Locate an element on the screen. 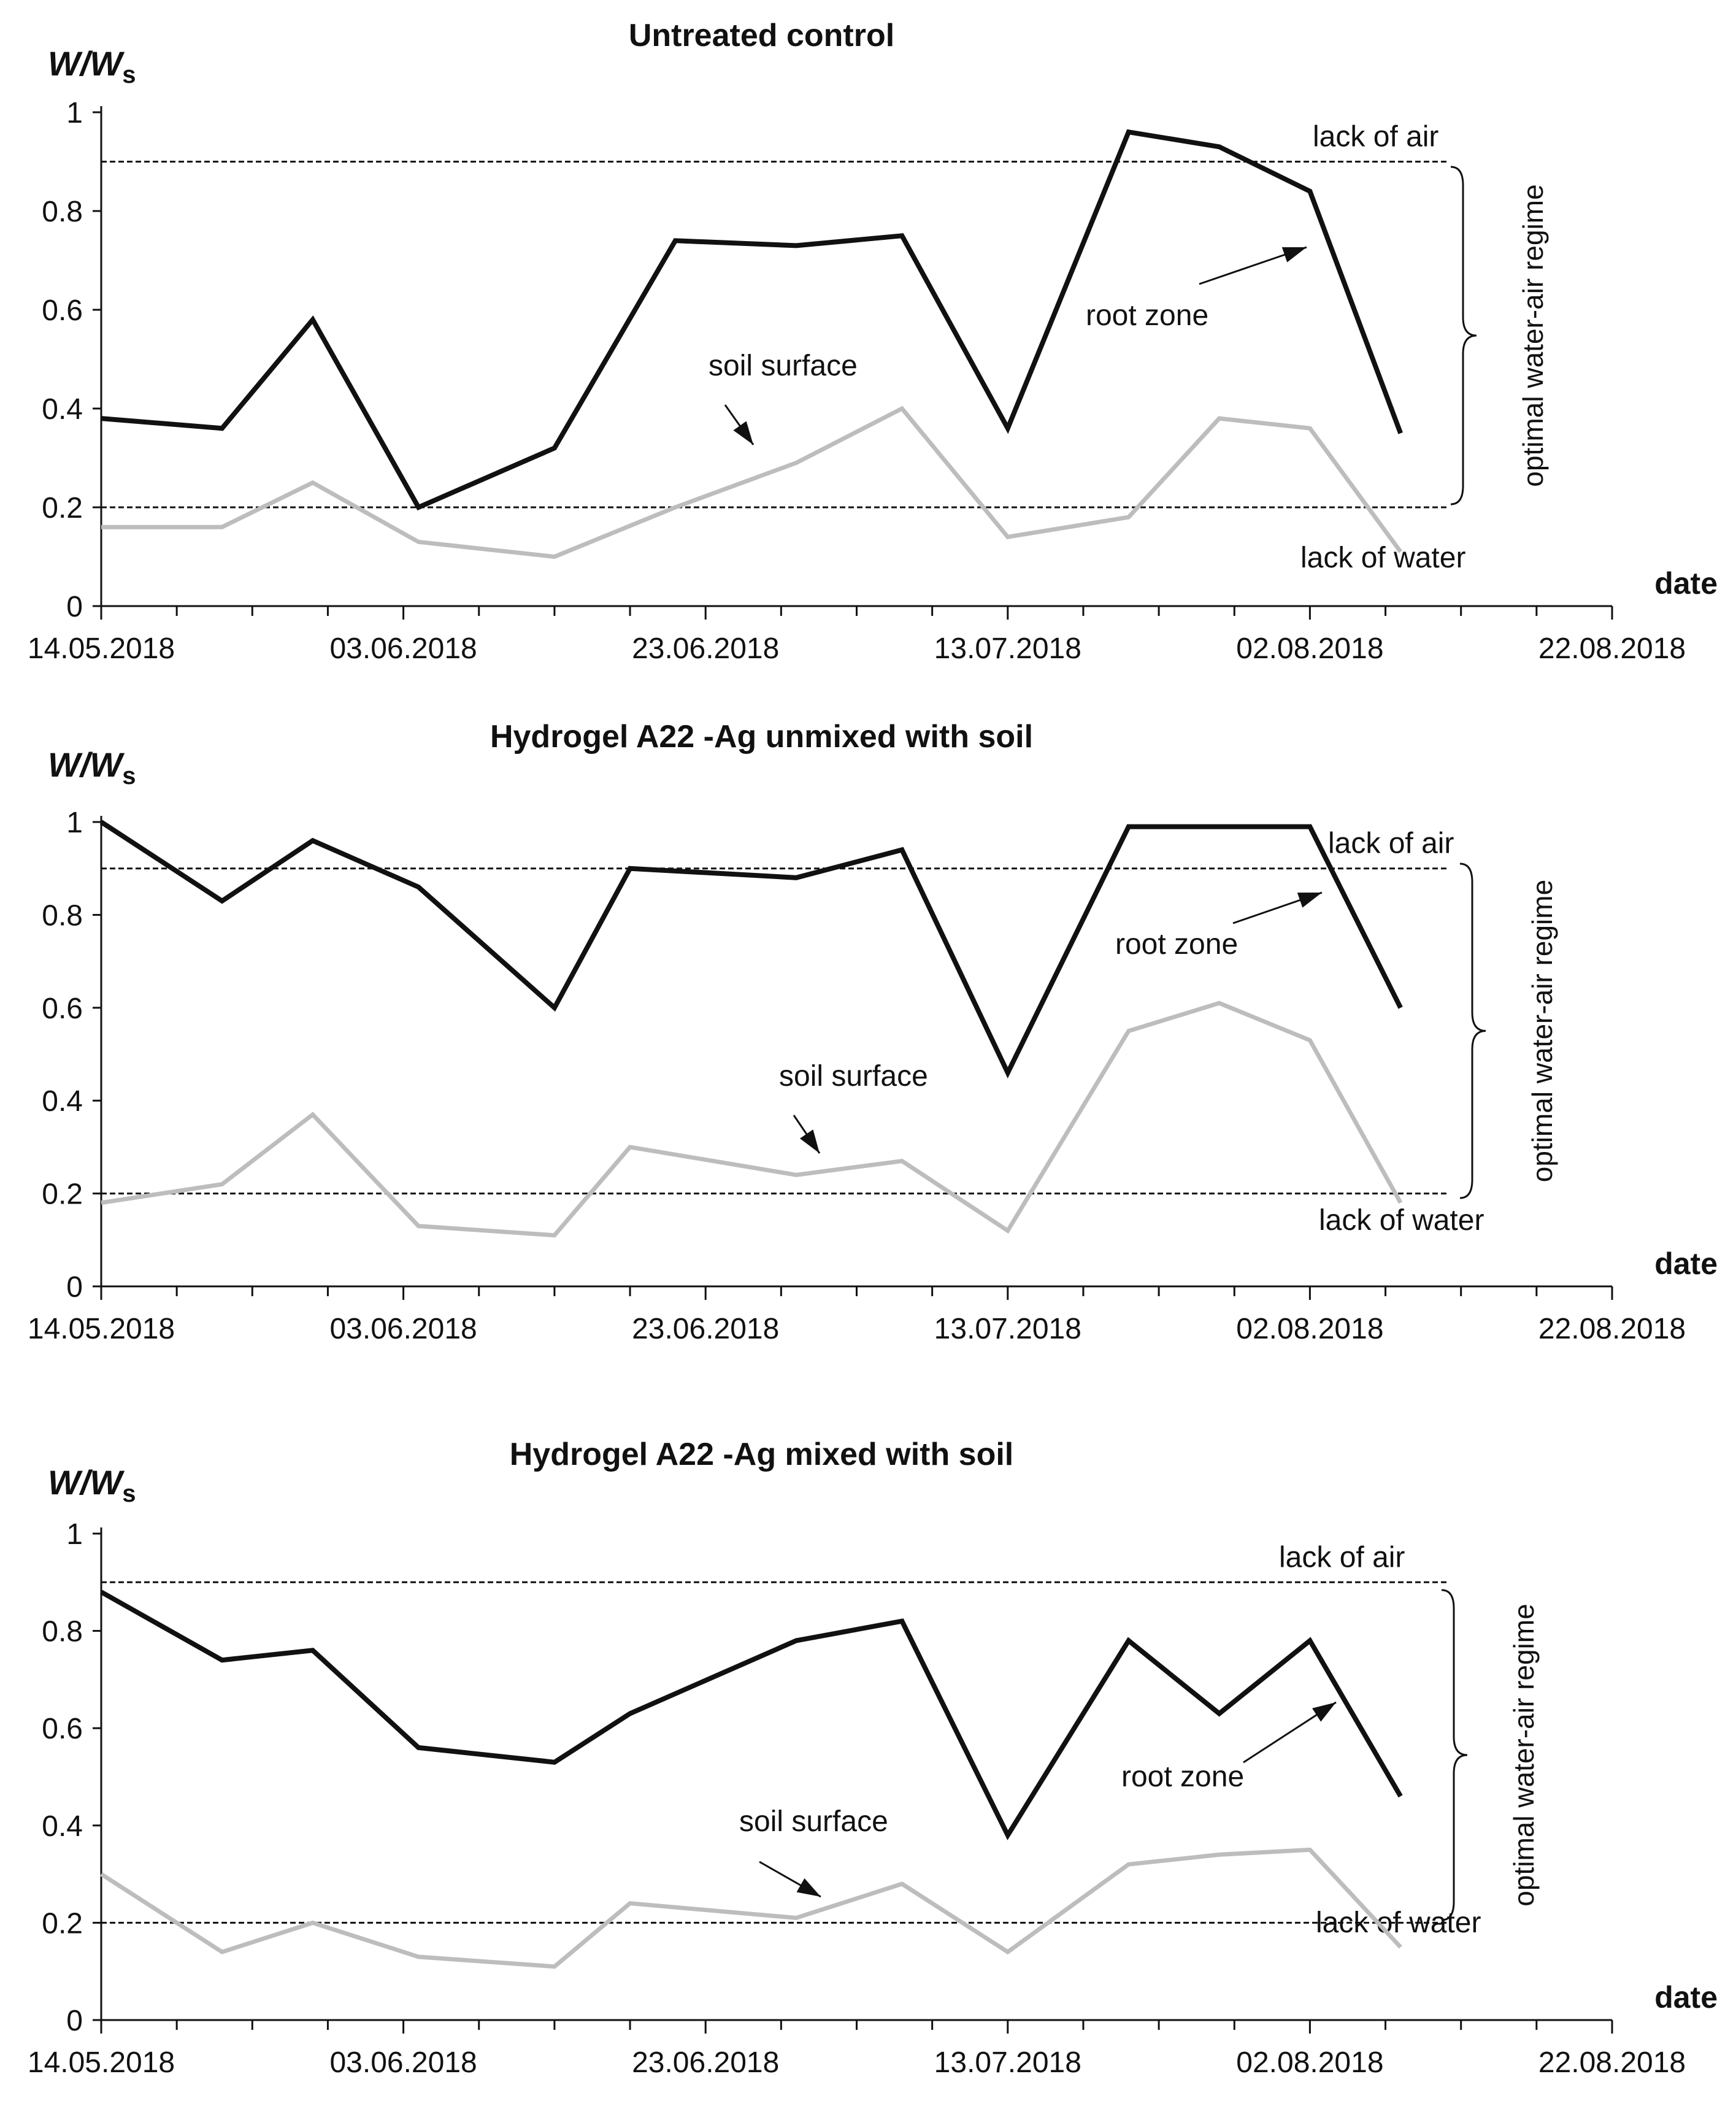 The image size is (1736, 2109). chart-title: Hydrogel A22 -Ag mixed with soil is located at coordinates (762, 1454).